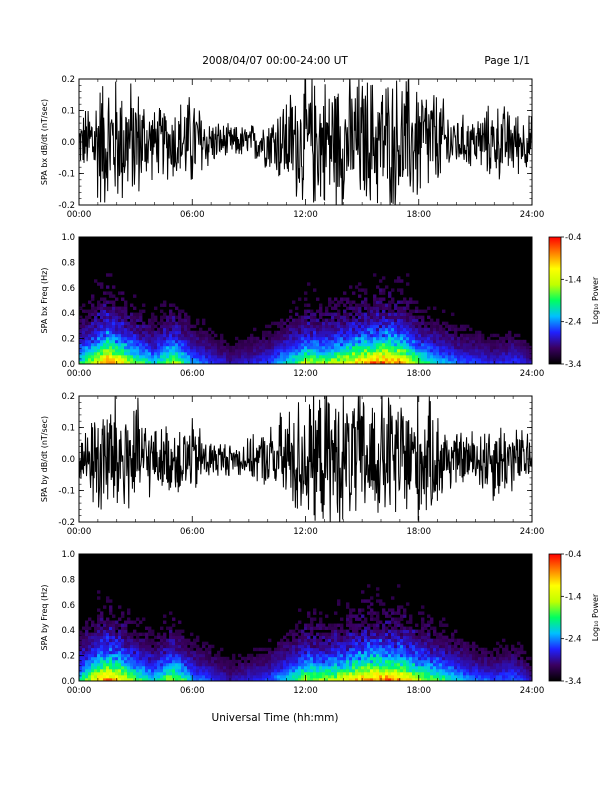  What do you see at coordinates (573, 238) in the screenshot?
I see `colorbar-tick-label: -0.4` at bounding box center [573, 238].